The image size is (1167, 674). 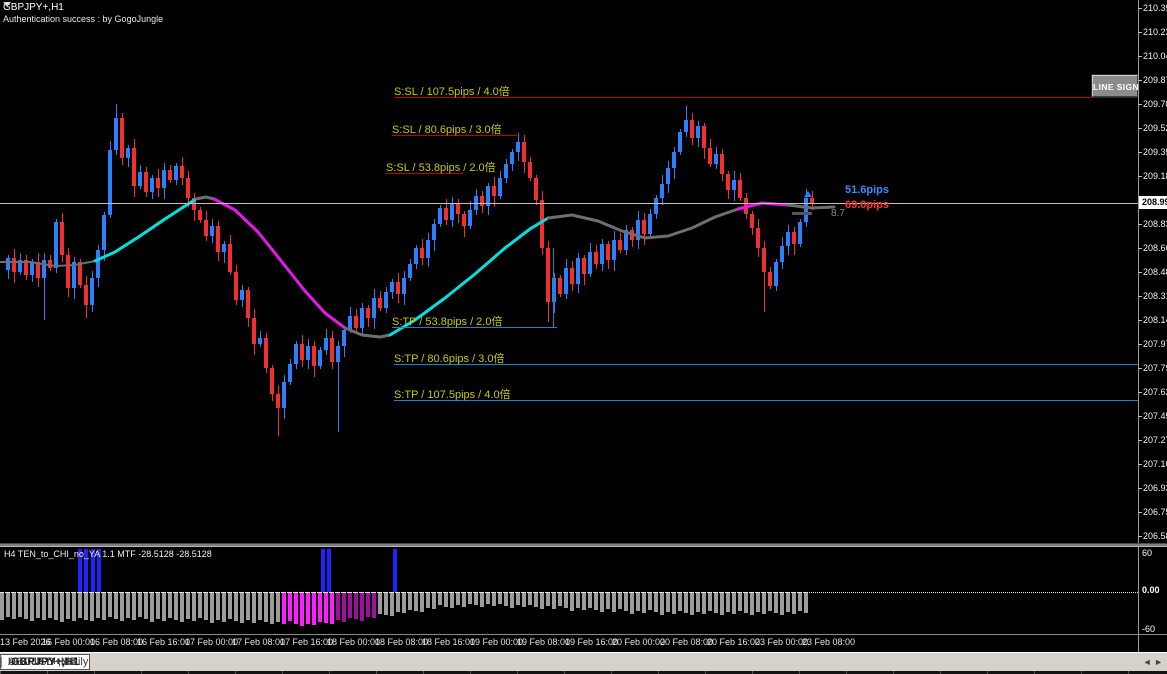 I want to click on tab-scroll-arrows: ◄ ►, so click(x=1152, y=662).